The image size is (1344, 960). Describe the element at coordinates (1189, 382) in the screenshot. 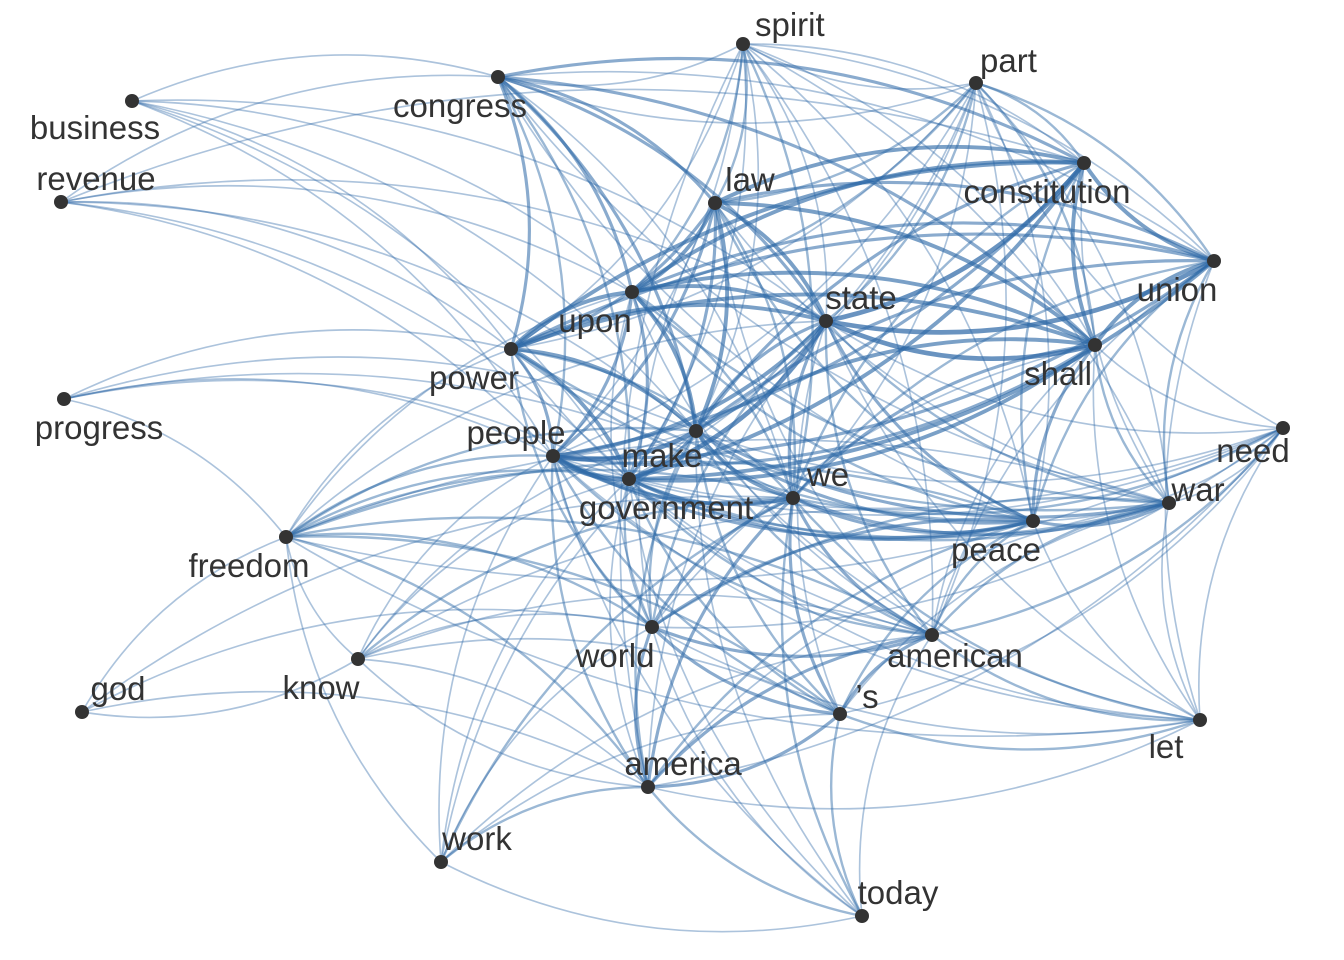

I see `edge-union-war` at that location.